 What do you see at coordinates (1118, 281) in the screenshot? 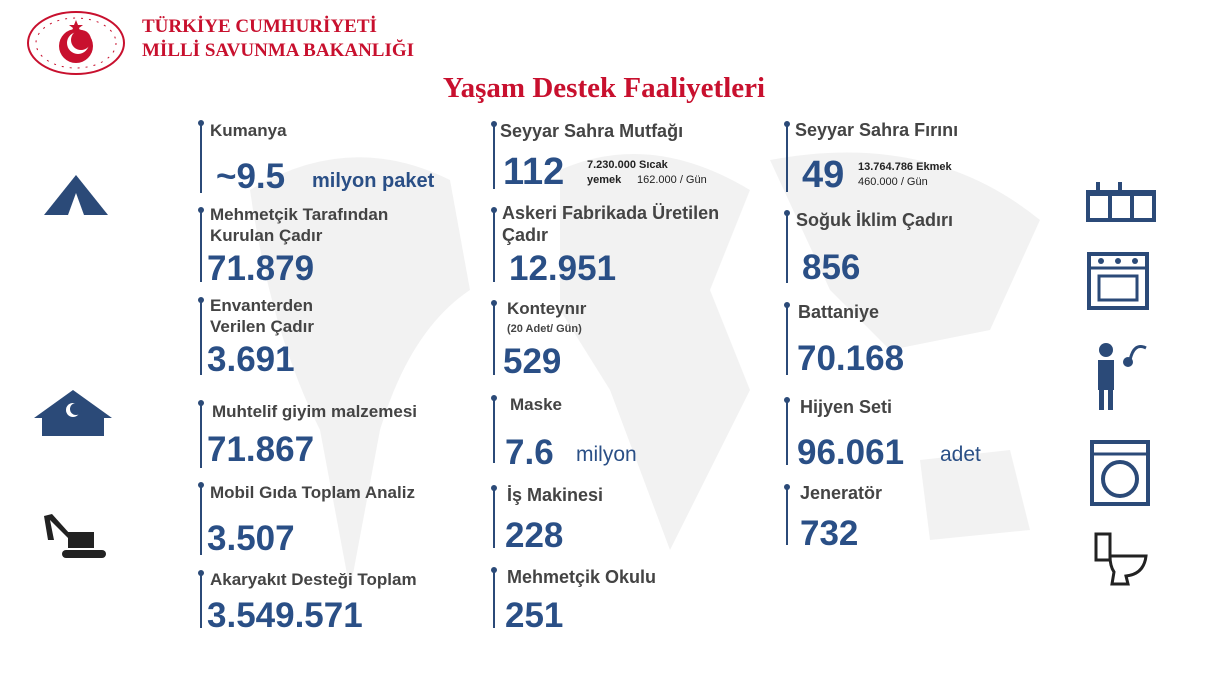
I see `oven-icon` at bounding box center [1118, 281].